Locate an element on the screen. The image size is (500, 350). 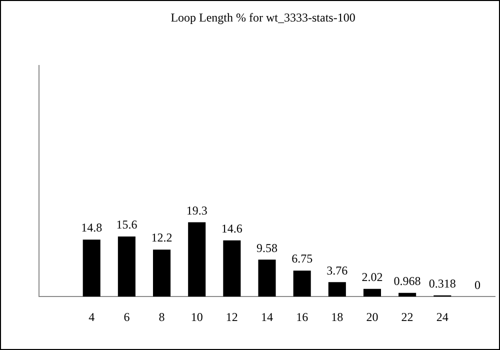
x-tick-label: 22 is located at coordinates (407, 317).